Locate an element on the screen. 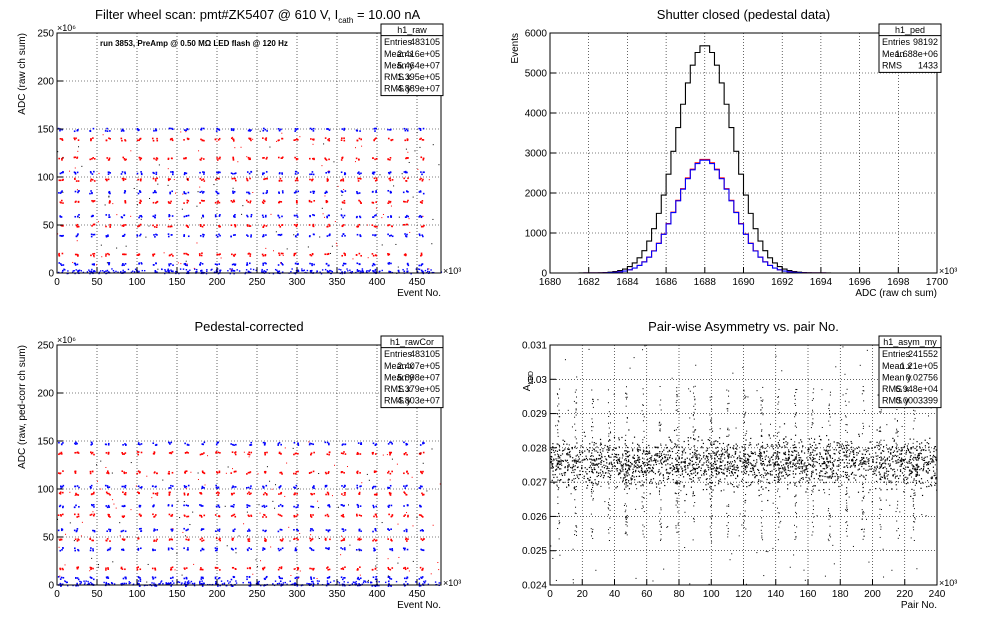 The width and height of the screenshot is (996, 622). x-tick-label: 1680 is located at coordinates (550, 282).